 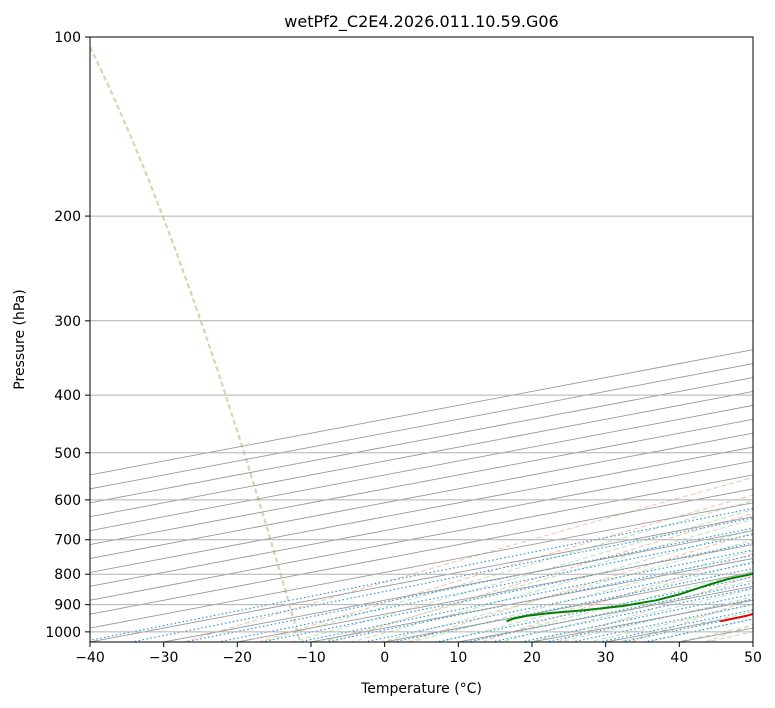 I want to click on x-tick-label: 40, so click(x=679, y=658).